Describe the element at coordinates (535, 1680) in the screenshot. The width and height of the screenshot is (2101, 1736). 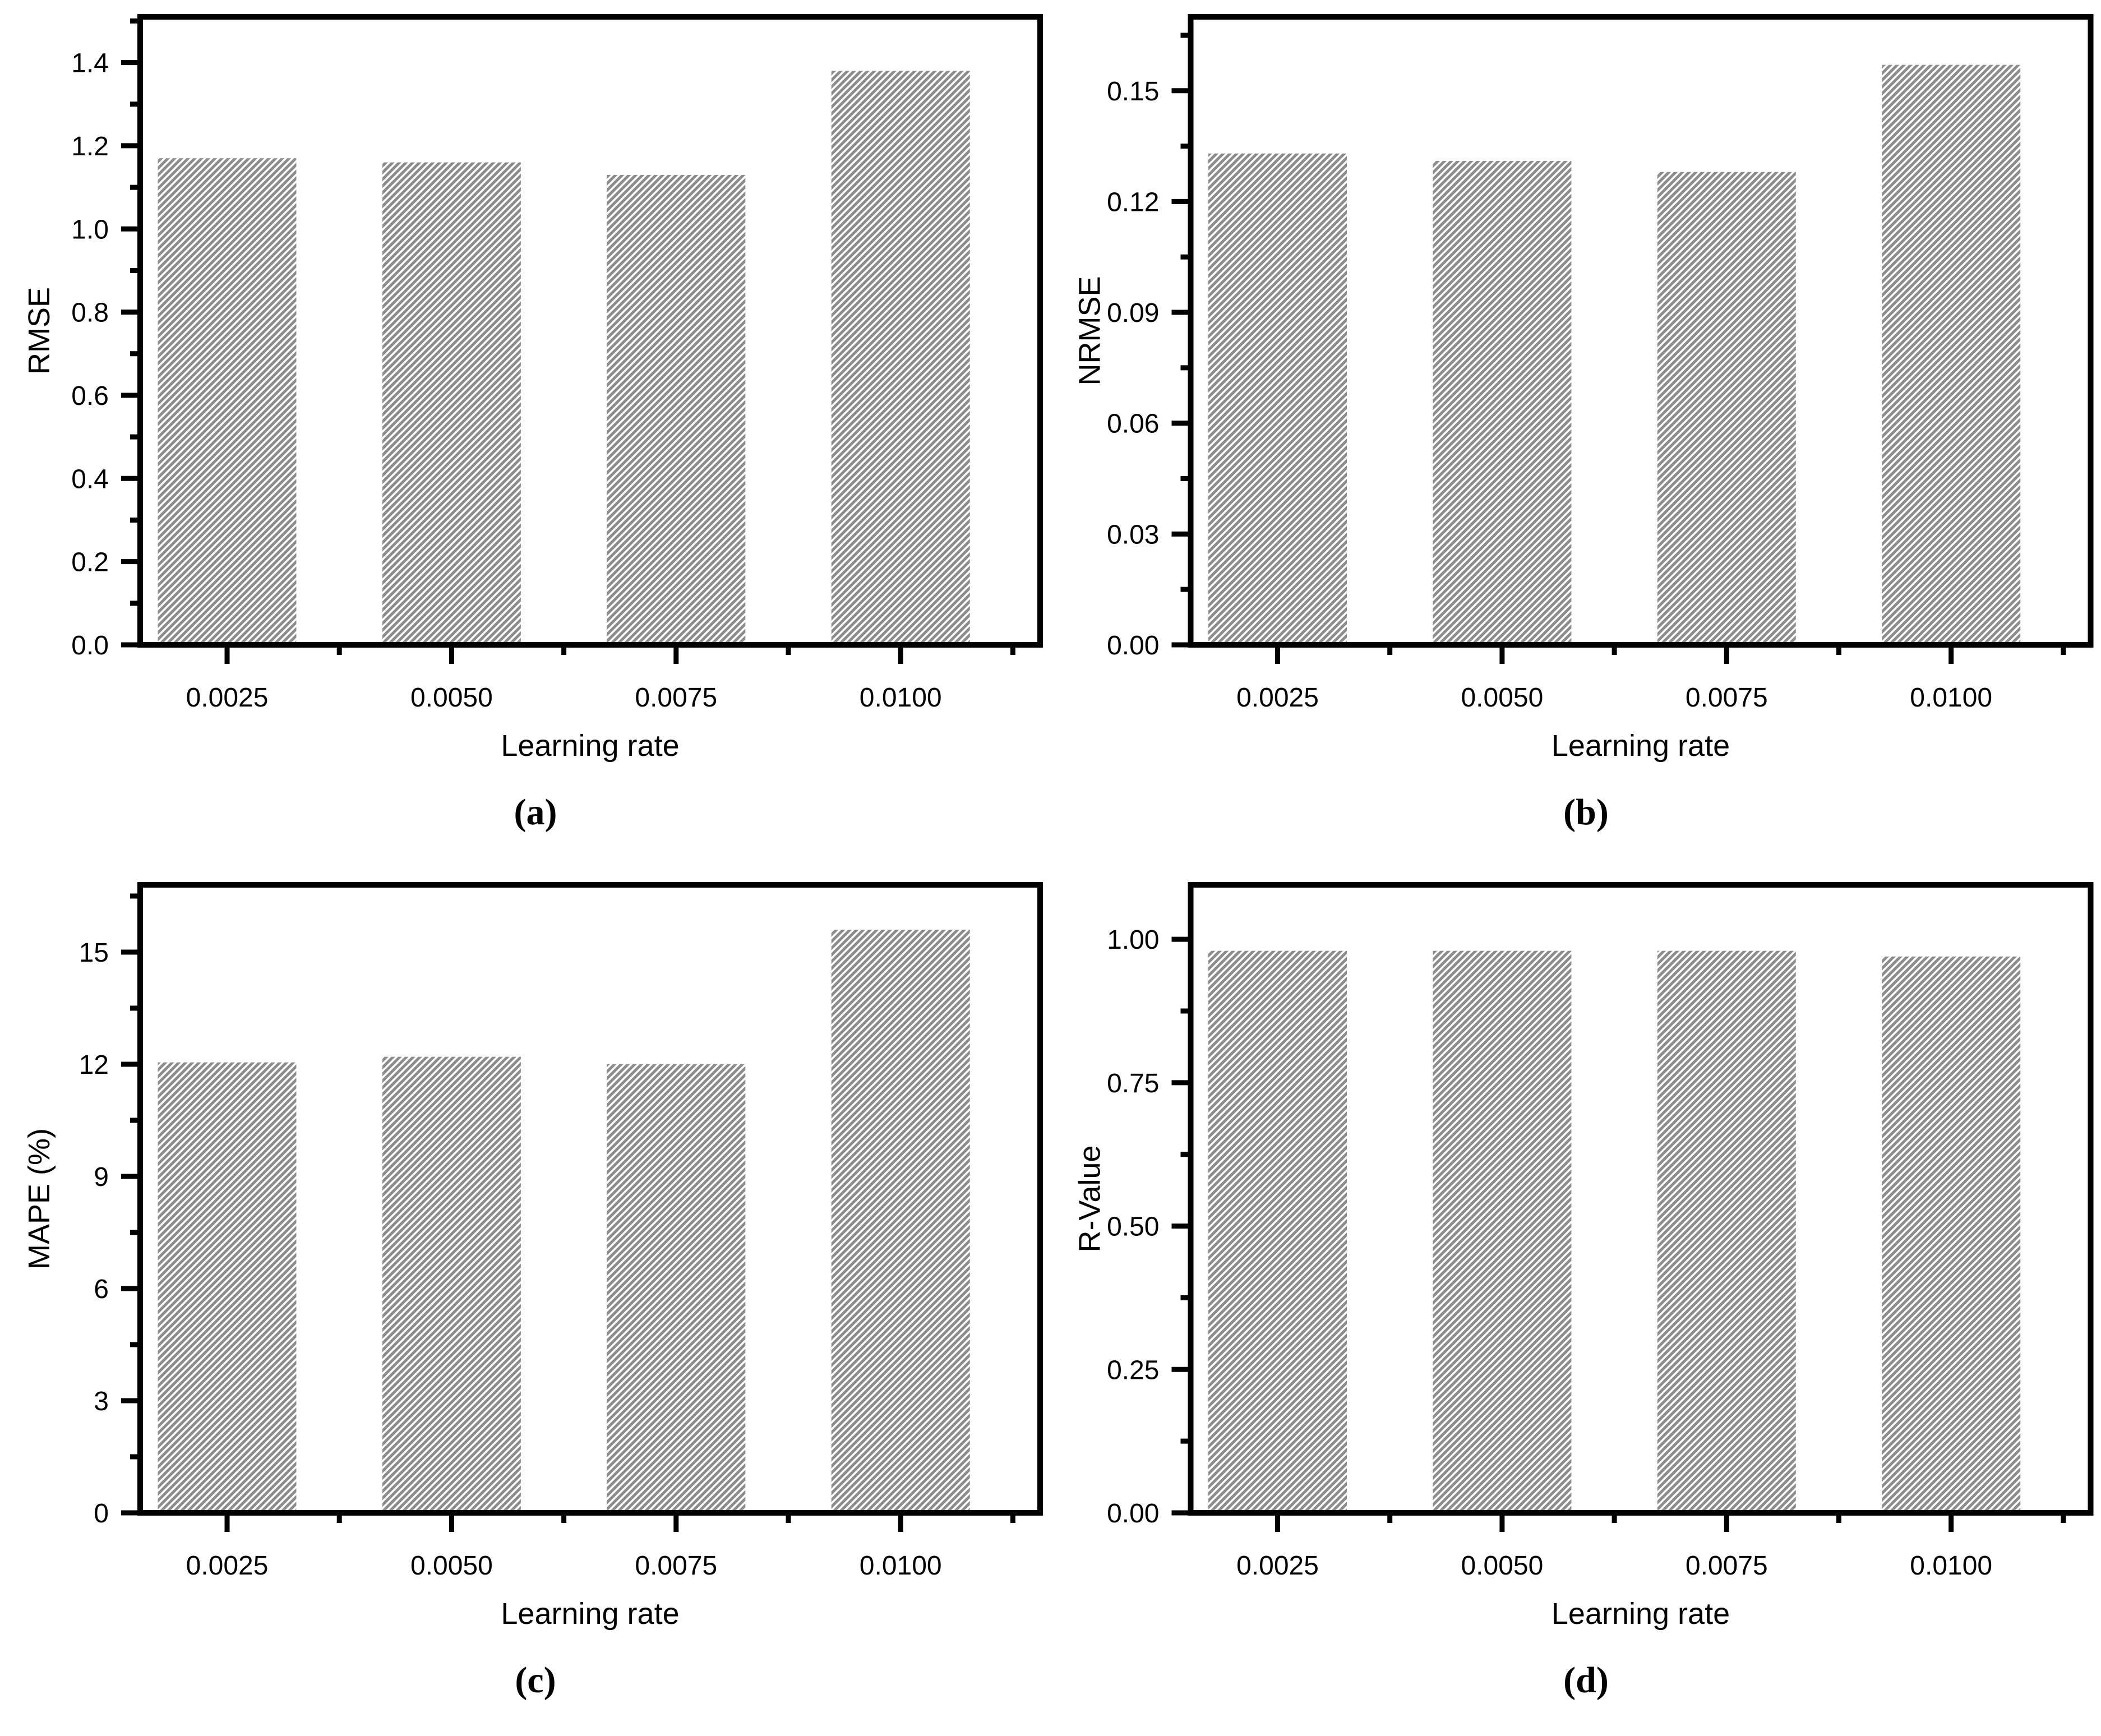
I see `chart-caption: (c)` at that location.